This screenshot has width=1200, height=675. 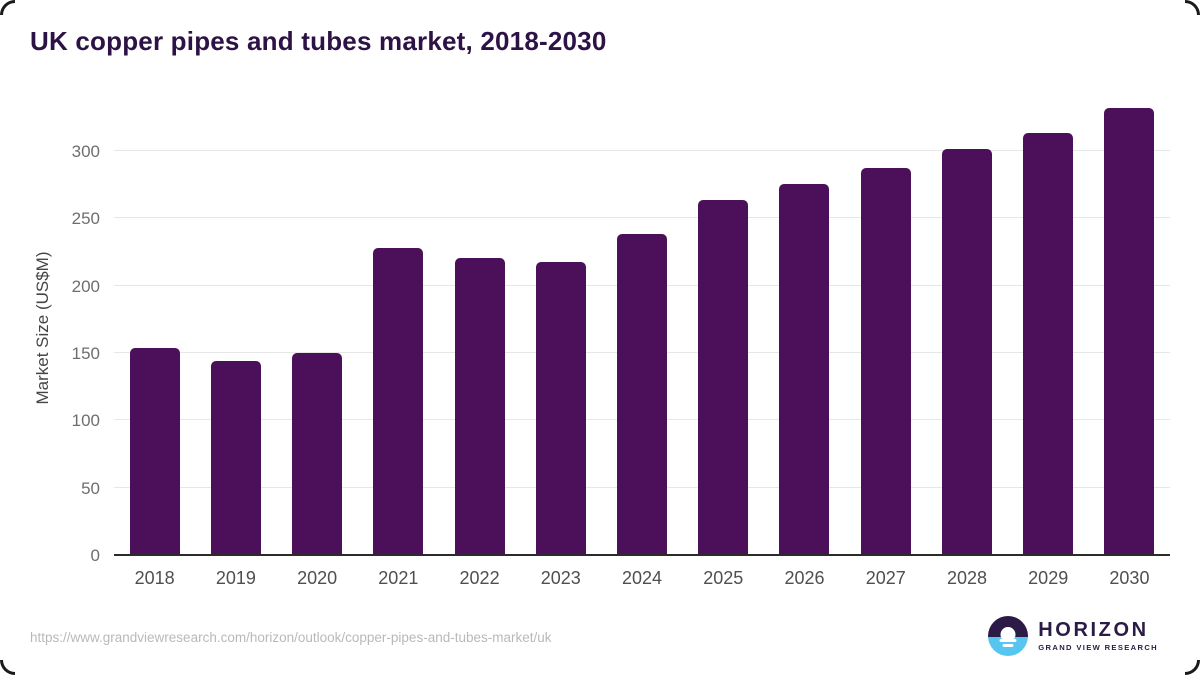 I want to click on bar-slot-2029, so click(x=1048, y=326).